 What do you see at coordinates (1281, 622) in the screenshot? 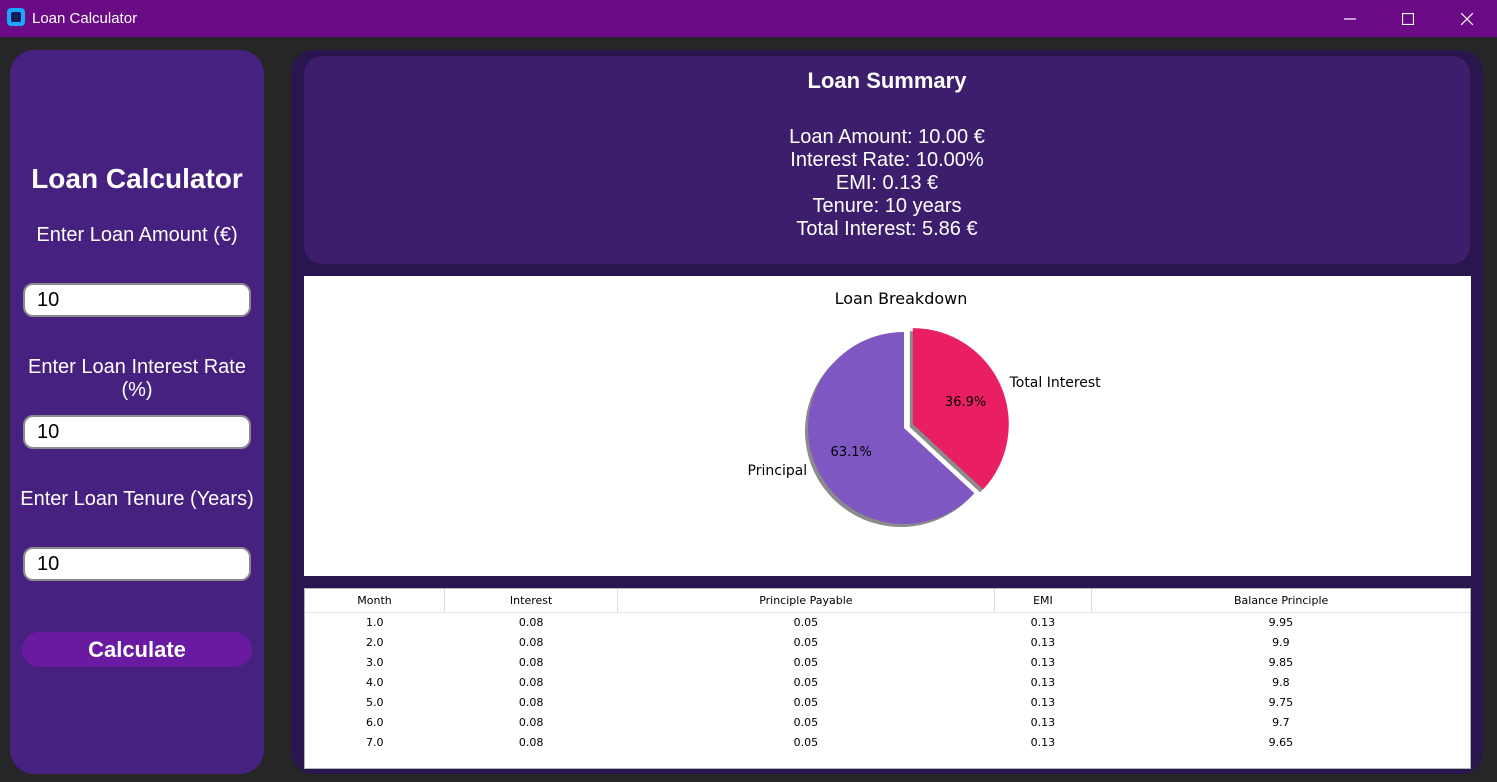
I see `table-cell: 9.95` at bounding box center [1281, 622].